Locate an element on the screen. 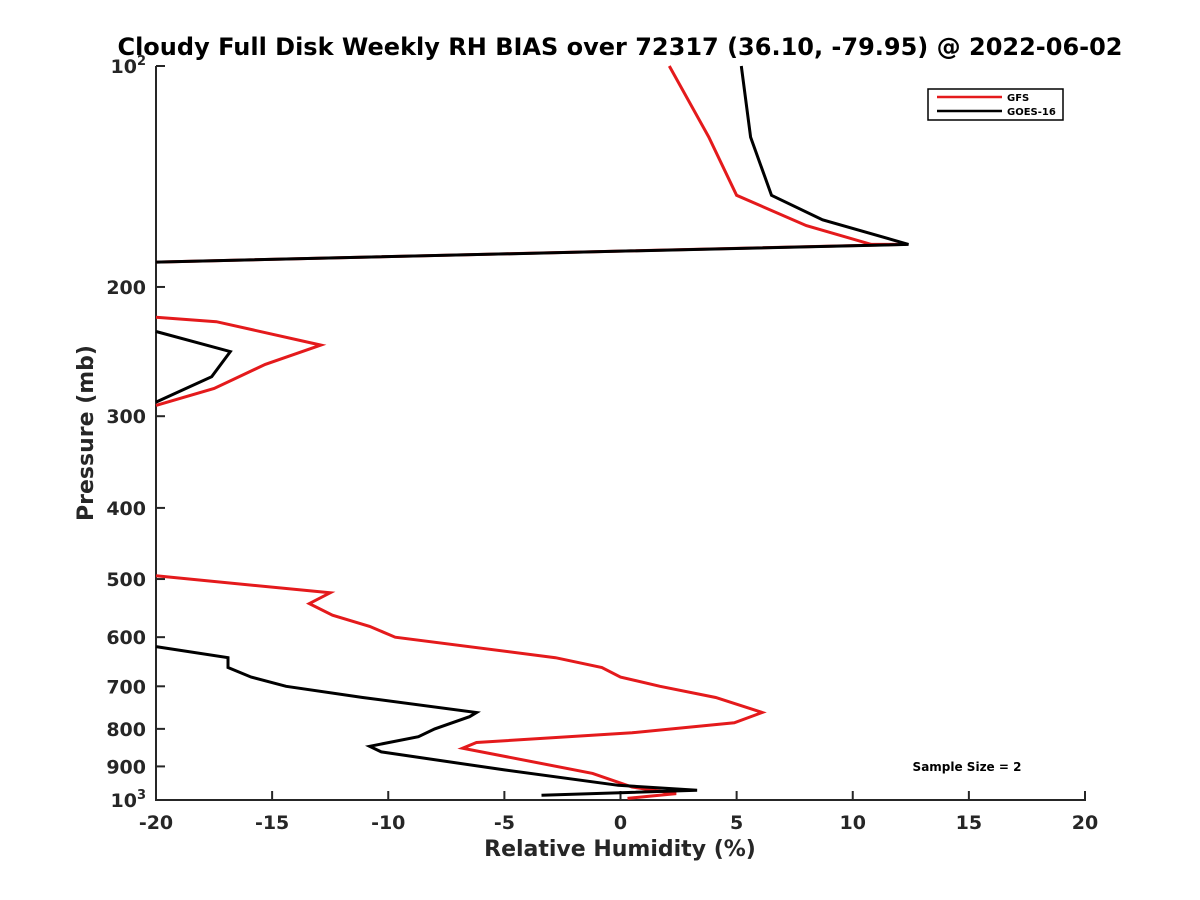 The height and width of the screenshot is (900, 1200). y-tick-base: 700 is located at coordinates (126, 687).